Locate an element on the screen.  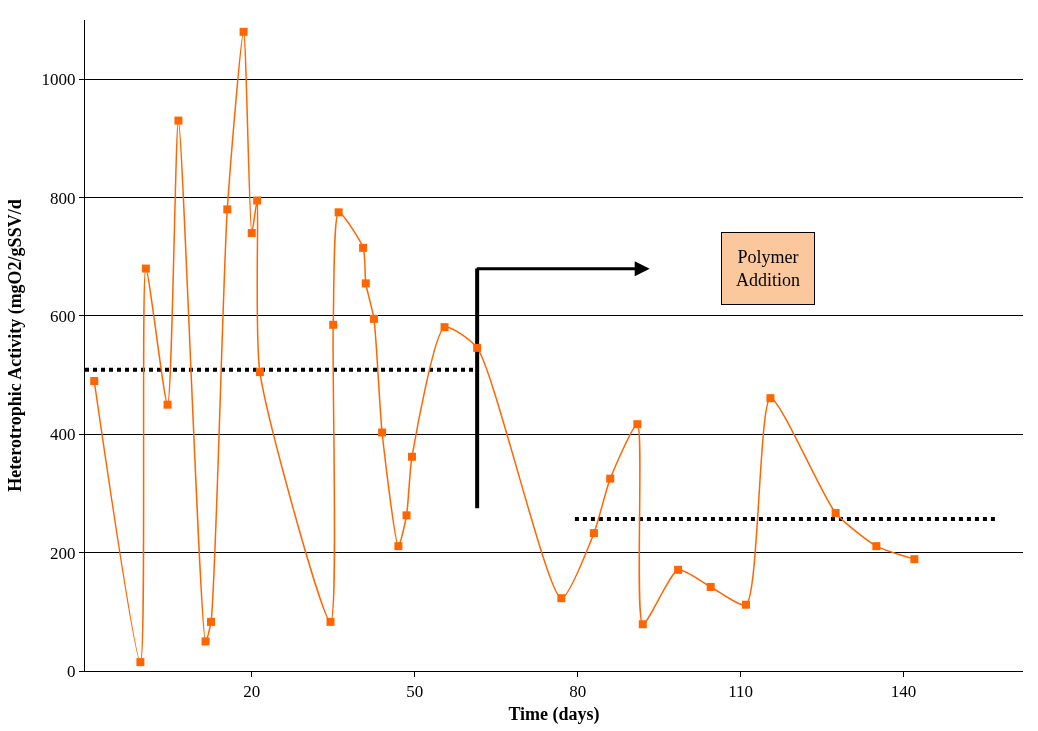
y-axis-title: Heterotrophic Activity (mgO2/gSSV/d is located at coordinates (15, 345).